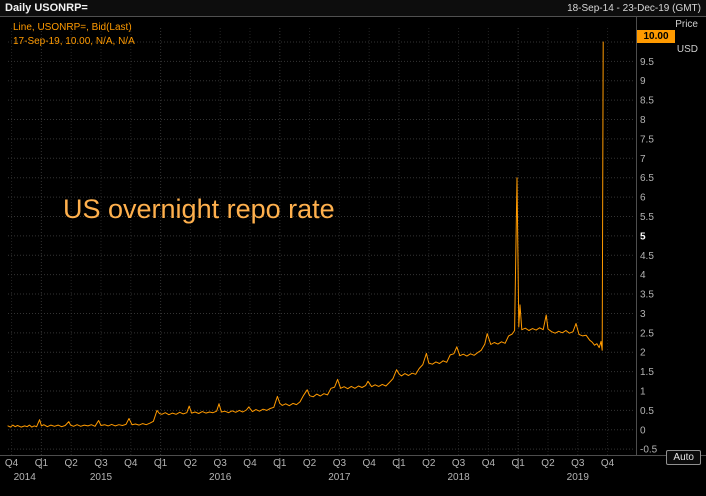  I want to click on y-axis-tick-label: 8, so click(643, 120).